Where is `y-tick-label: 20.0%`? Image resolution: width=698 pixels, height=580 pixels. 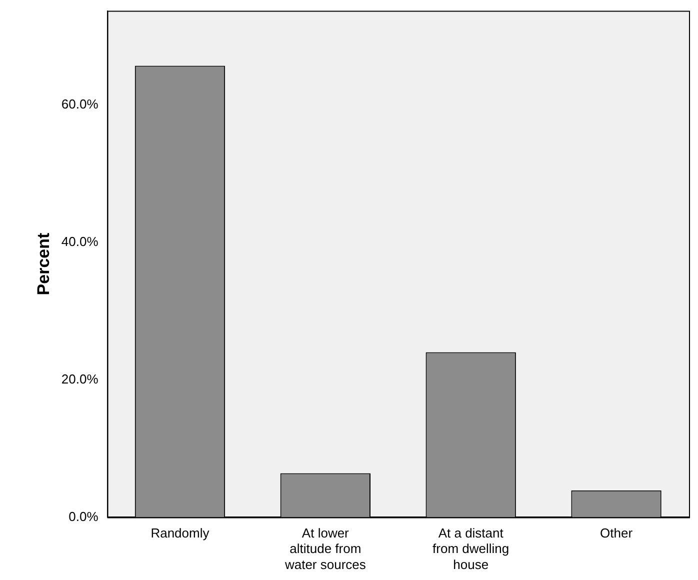
y-tick-label: 20.0% is located at coordinates (80, 378).